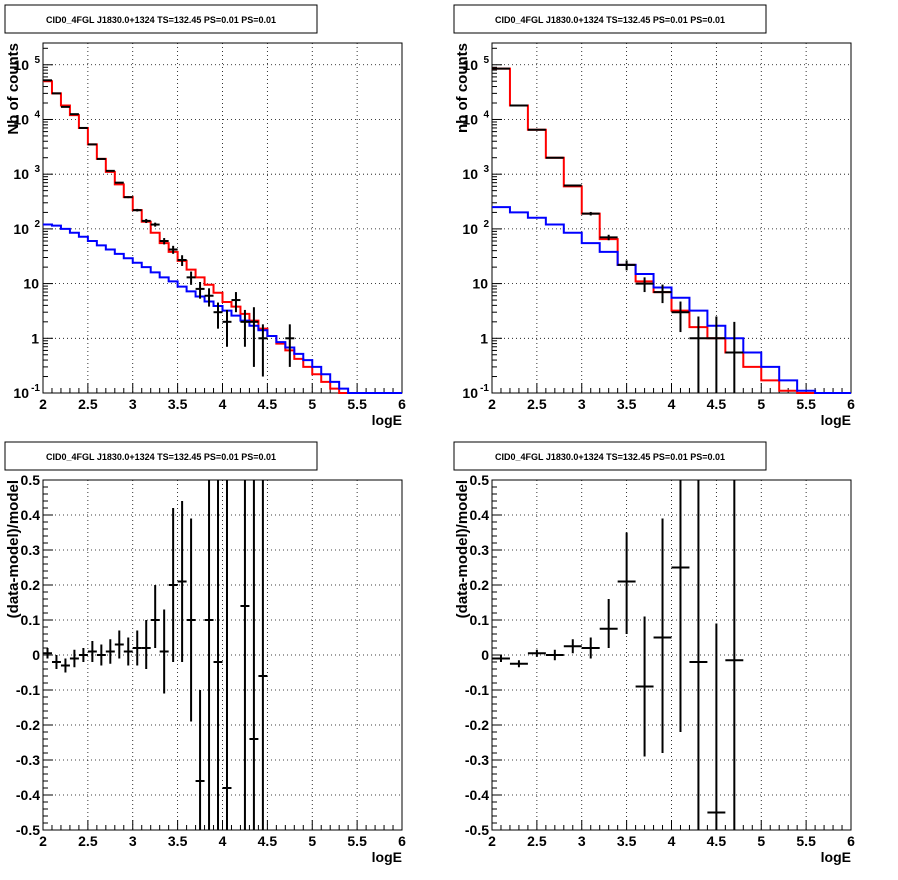 This screenshot has height=880, width=898. Describe the element at coordinates (28, 690) in the screenshot. I see `y-tick-label: -0.1` at that location.